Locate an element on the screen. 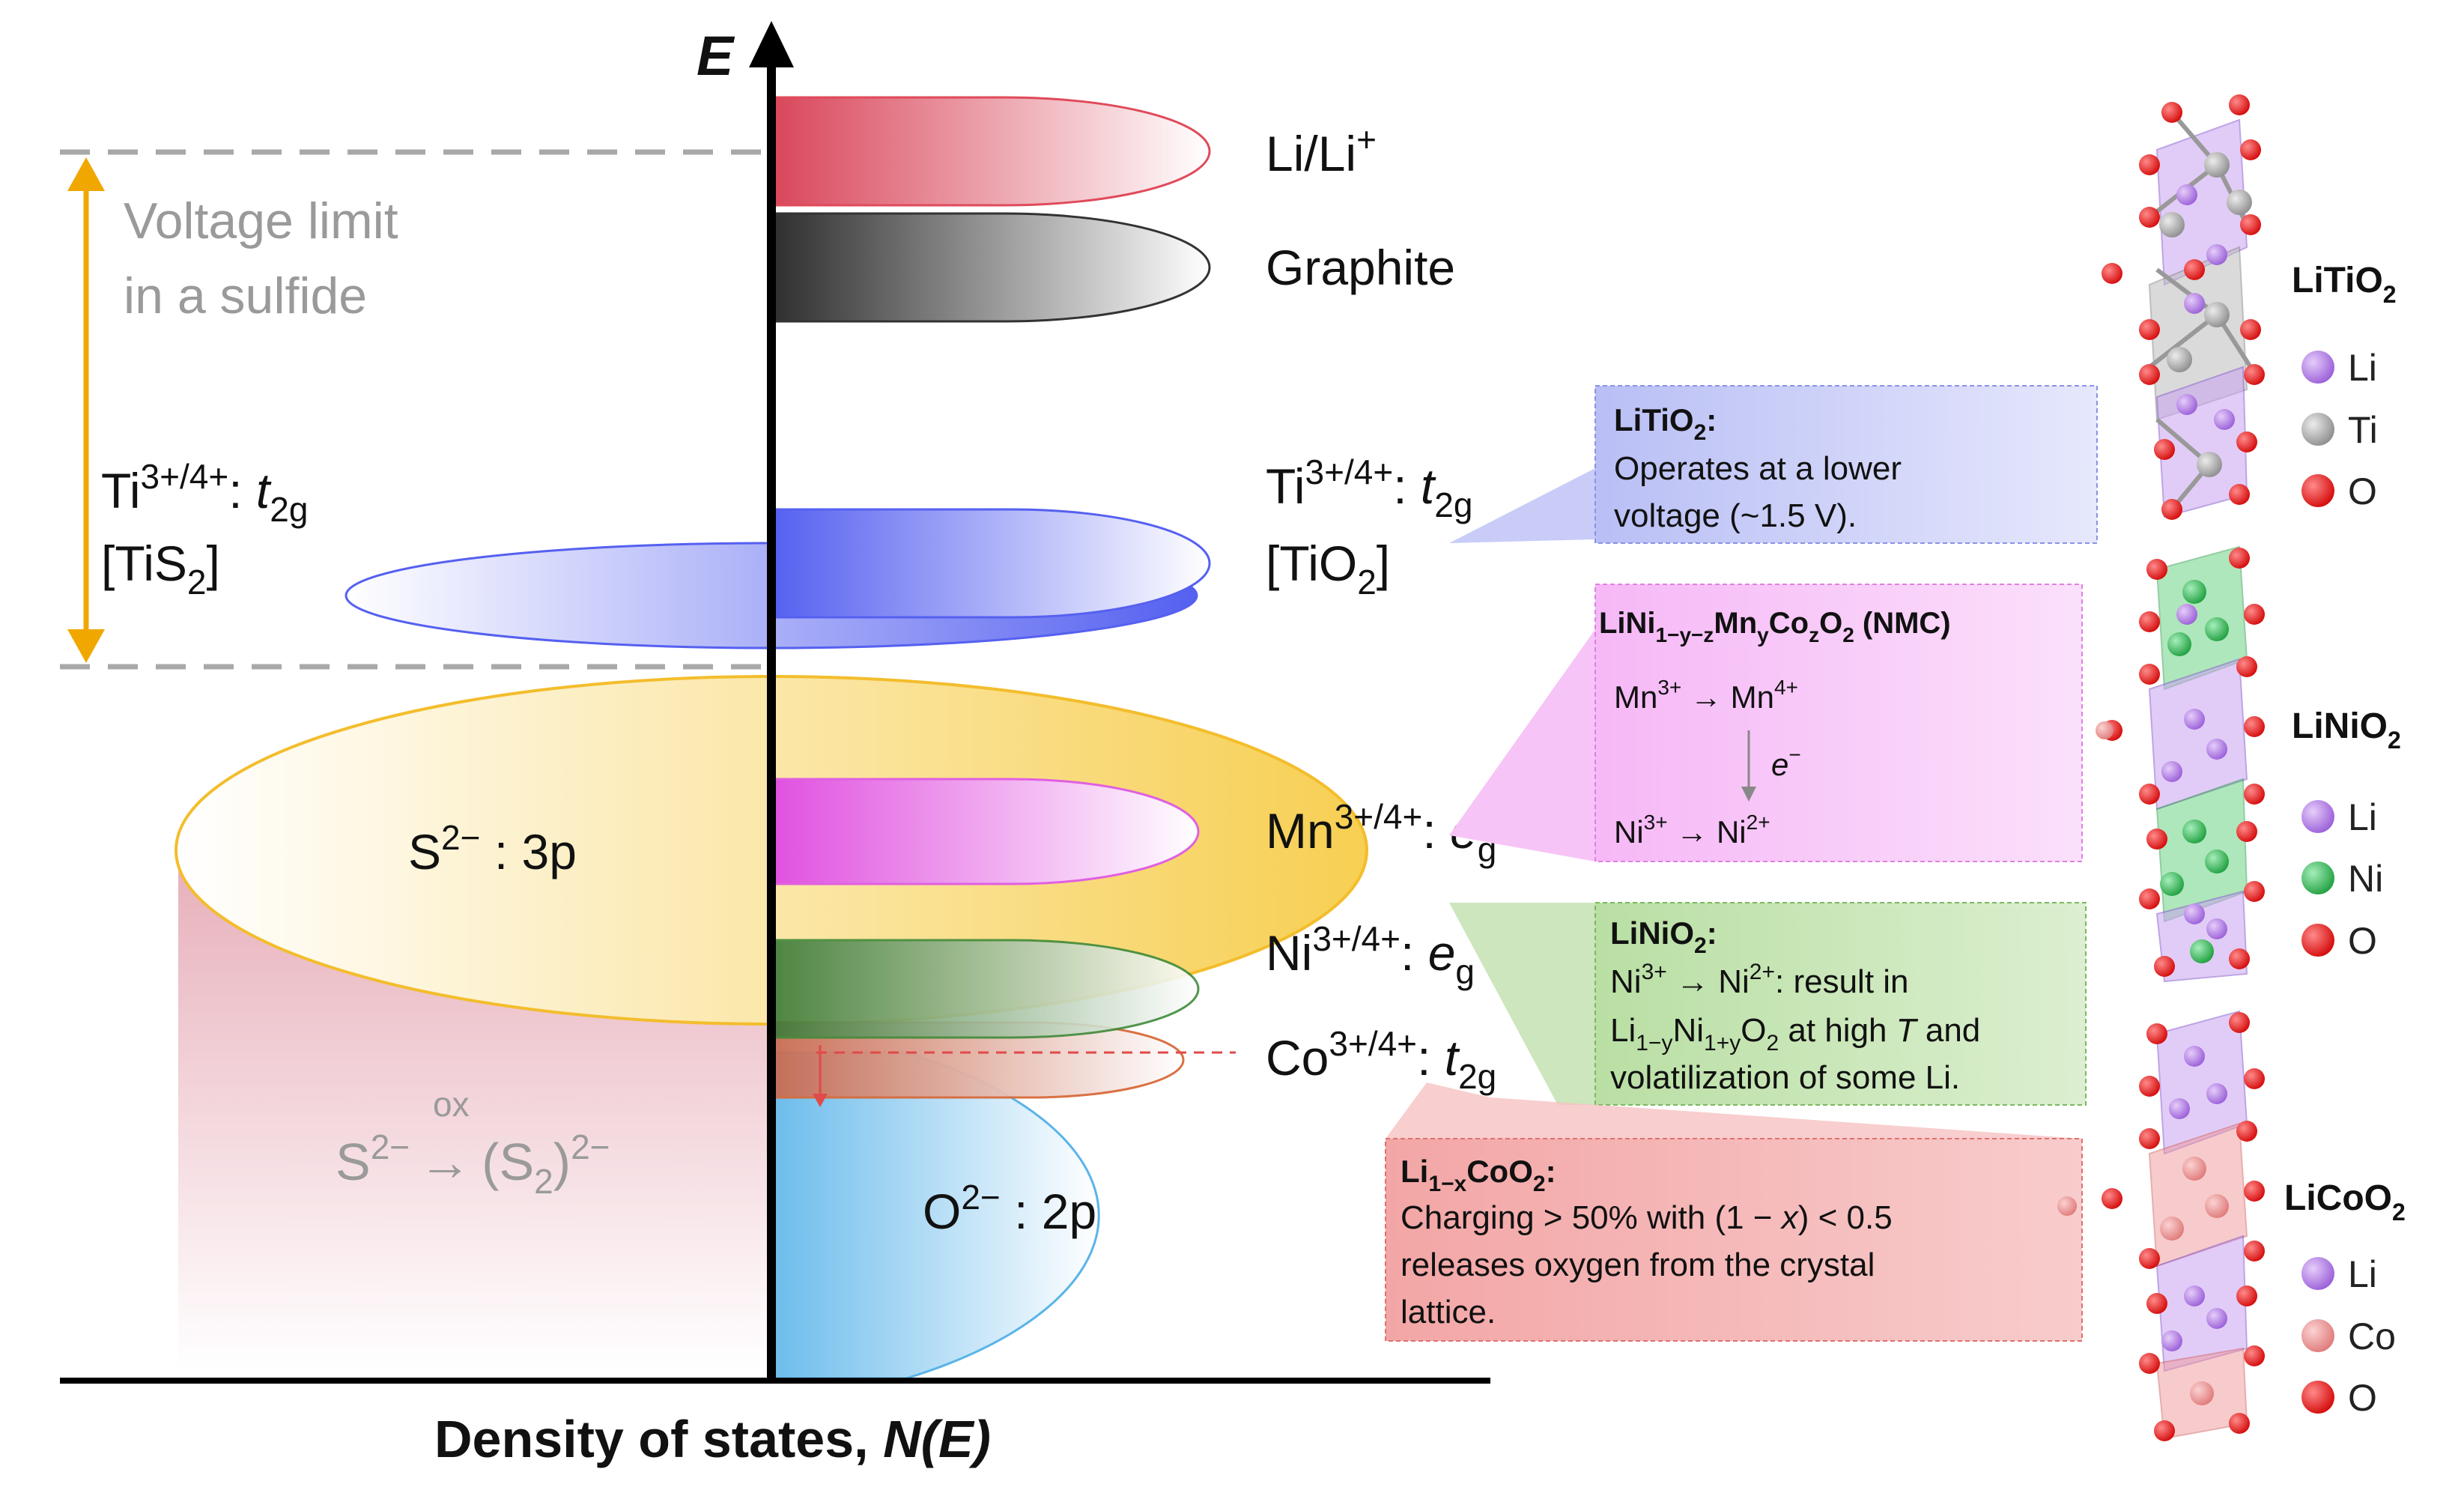 The height and width of the screenshot is (1496, 2464). li-label: Li/Li+ is located at coordinates (1321, 150).